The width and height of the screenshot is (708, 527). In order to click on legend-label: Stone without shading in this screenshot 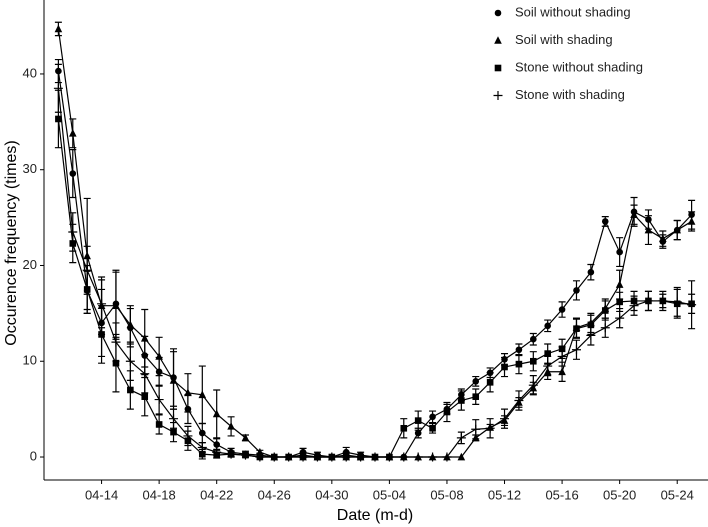, I will do `click(579, 66)`.